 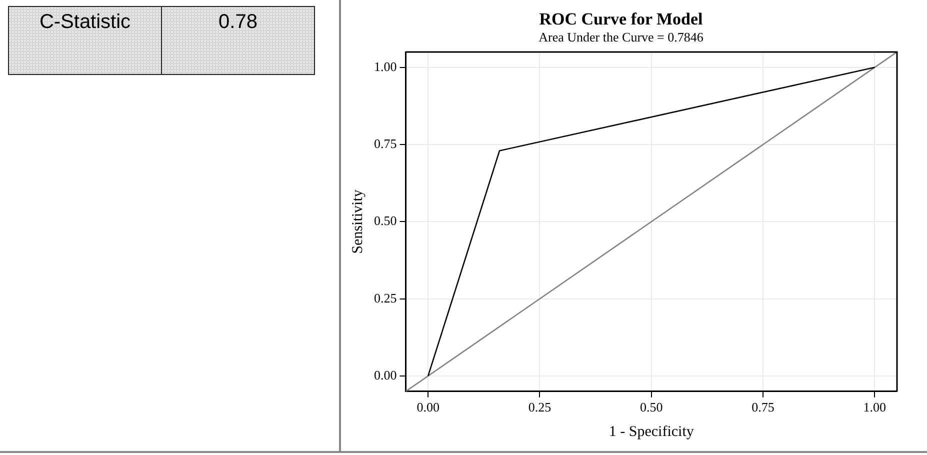 I want to click on x-axis-title: 1 - Specificity, so click(x=651, y=432).